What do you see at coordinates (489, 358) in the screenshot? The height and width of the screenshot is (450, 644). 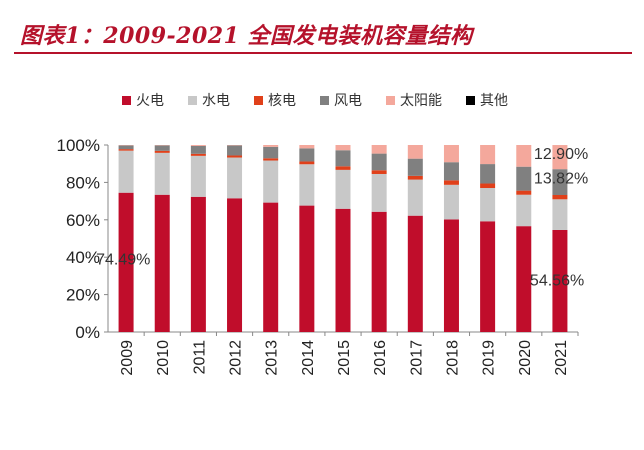 I see `x-tick-label: 2019` at bounding box center [489, 358].